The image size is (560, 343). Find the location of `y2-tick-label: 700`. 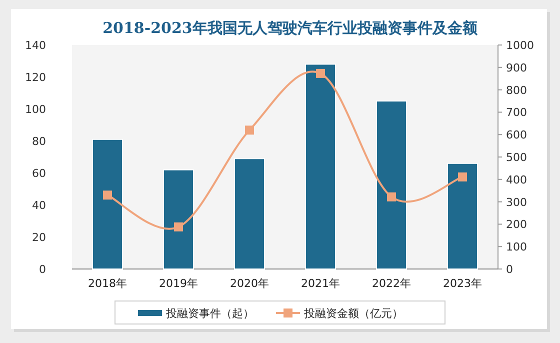

y2-tick-label: 700 is located at coordinates (516, 113).